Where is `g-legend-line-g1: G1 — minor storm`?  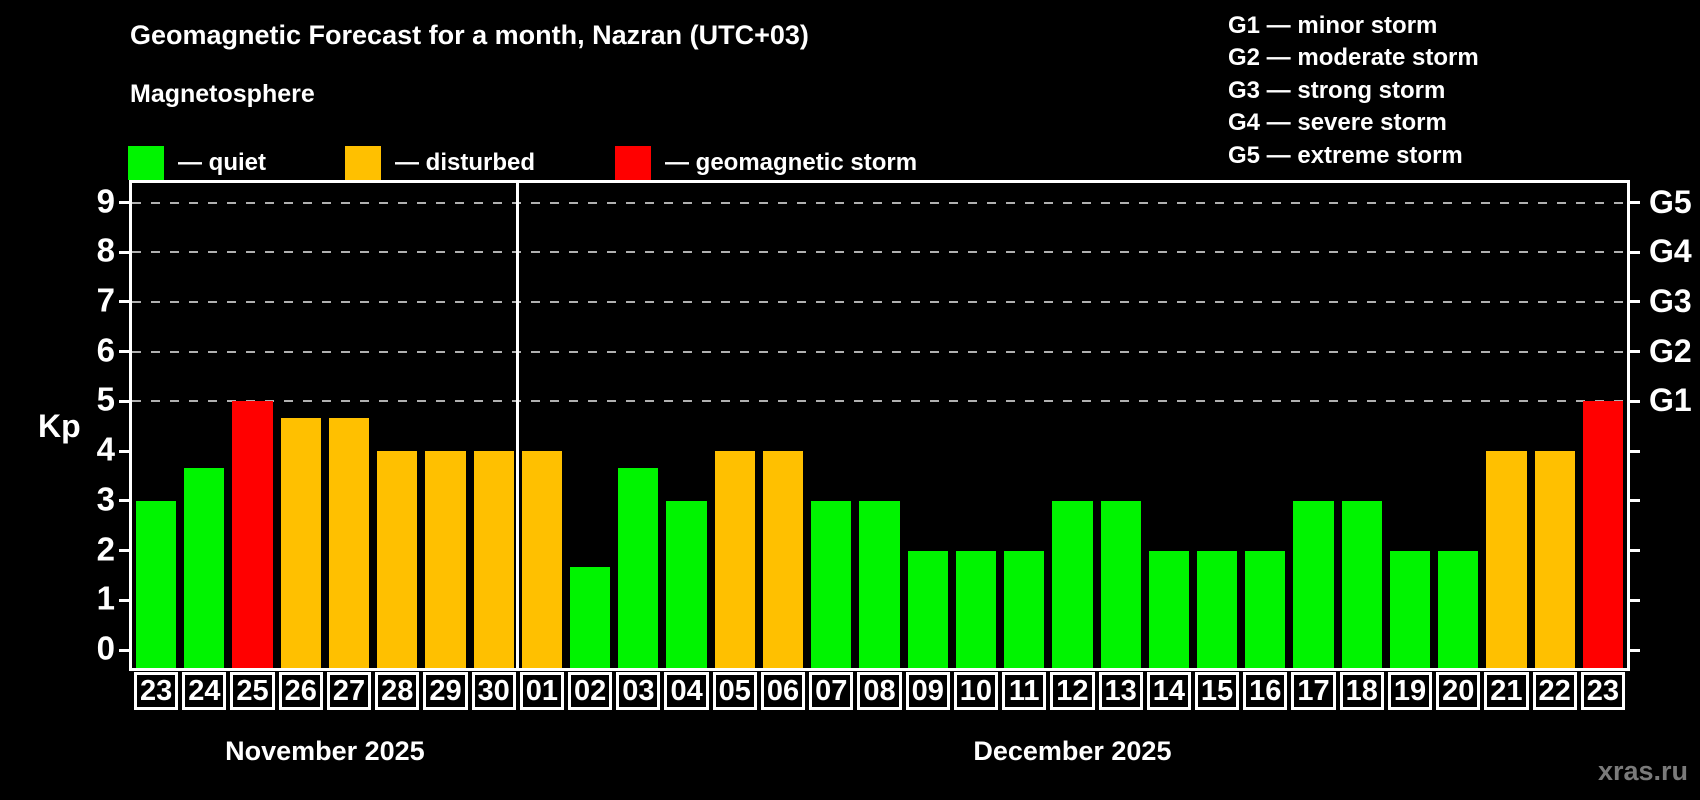
g-legend-line-g1: G1 — minor storm is located at coordinates (1333, 25).